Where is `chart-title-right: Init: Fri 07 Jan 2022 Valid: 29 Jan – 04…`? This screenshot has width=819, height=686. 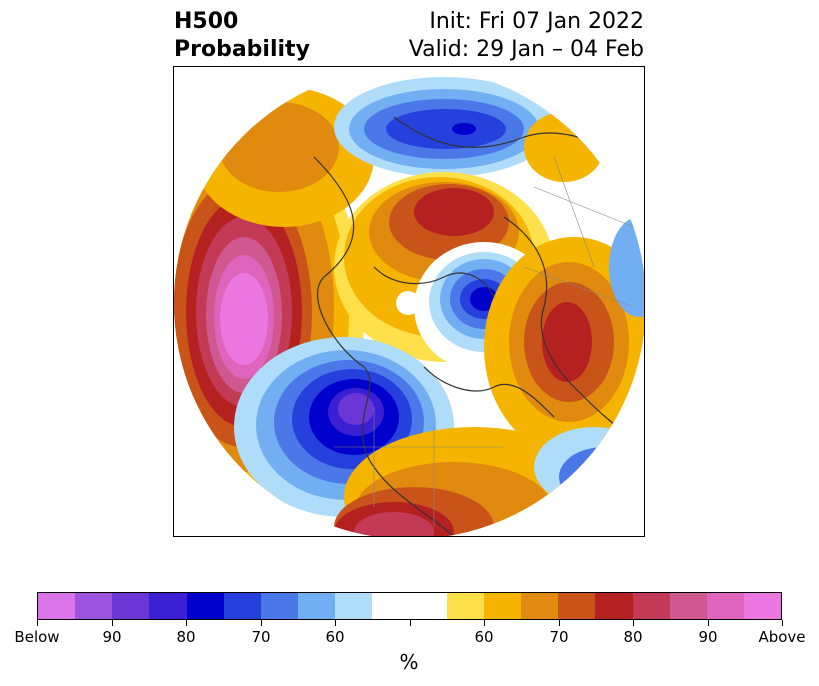
chart-title-right: Init: Fri 07 Jan 2022 Valid: 29 Jan – 04… is located at coordinates (526, 36).